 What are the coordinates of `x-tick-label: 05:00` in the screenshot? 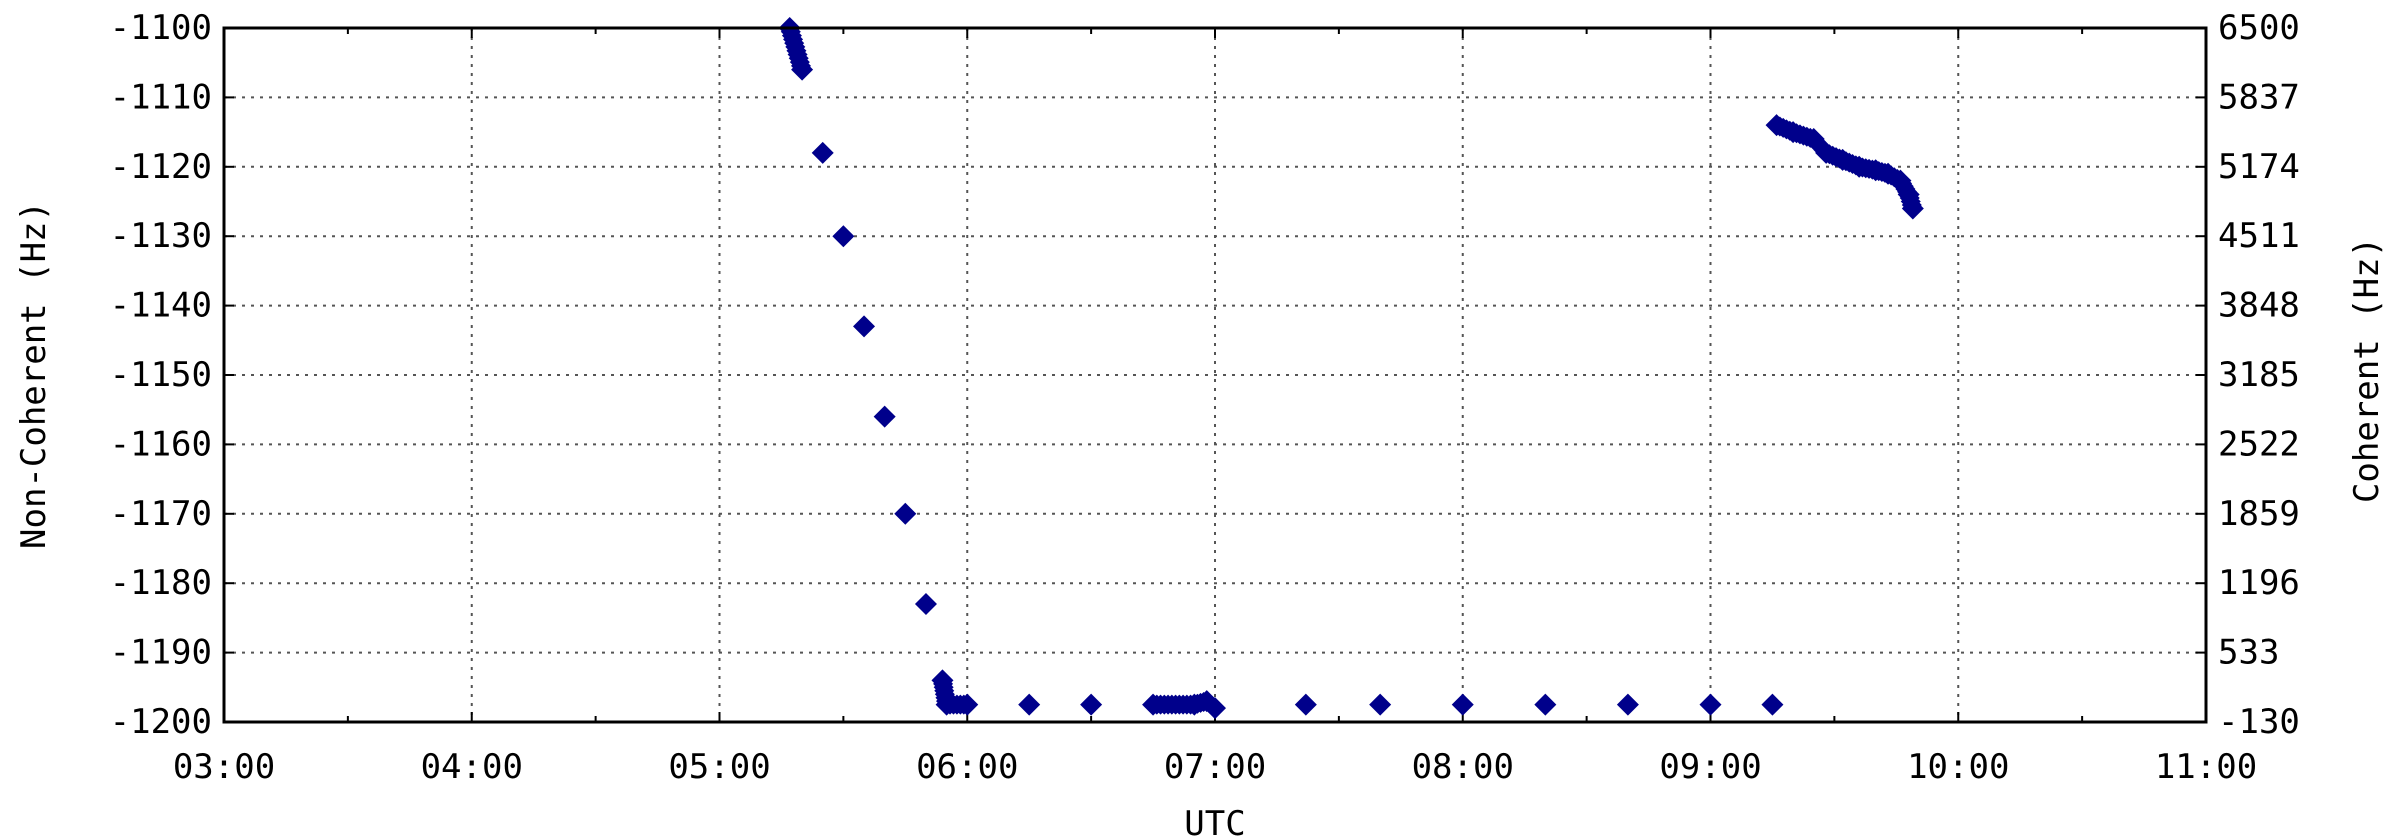 It's located at (719, 767).